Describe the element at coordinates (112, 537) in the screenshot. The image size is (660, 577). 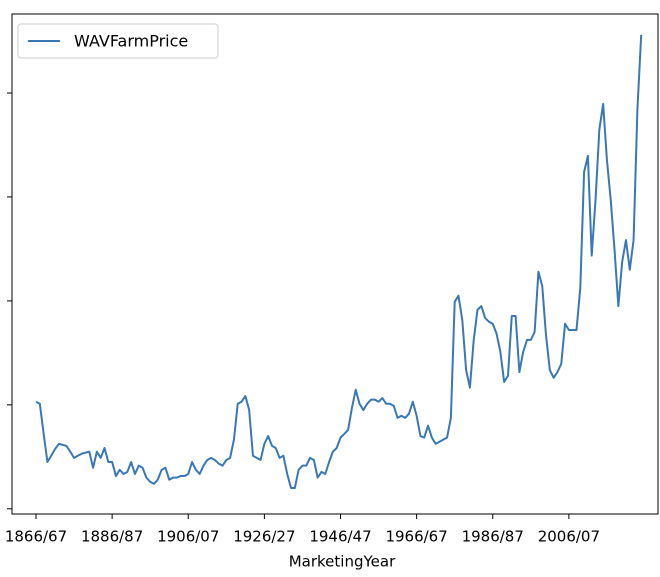
I see `x-tick-label: 1886/87` at that location.